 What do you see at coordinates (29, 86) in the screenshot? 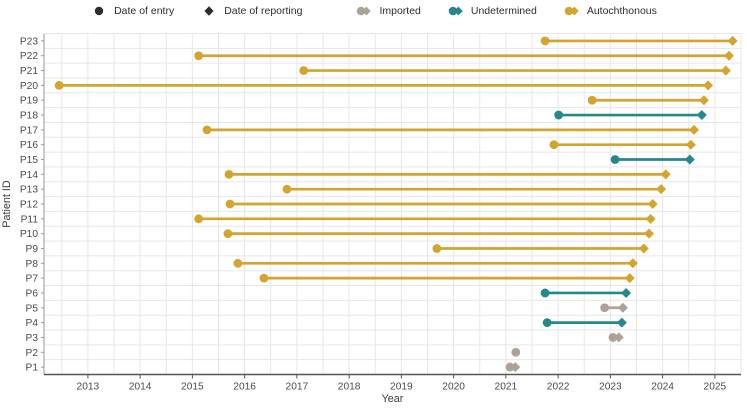
I see `y-tick-label: P20` at bounding box center [29, 86].